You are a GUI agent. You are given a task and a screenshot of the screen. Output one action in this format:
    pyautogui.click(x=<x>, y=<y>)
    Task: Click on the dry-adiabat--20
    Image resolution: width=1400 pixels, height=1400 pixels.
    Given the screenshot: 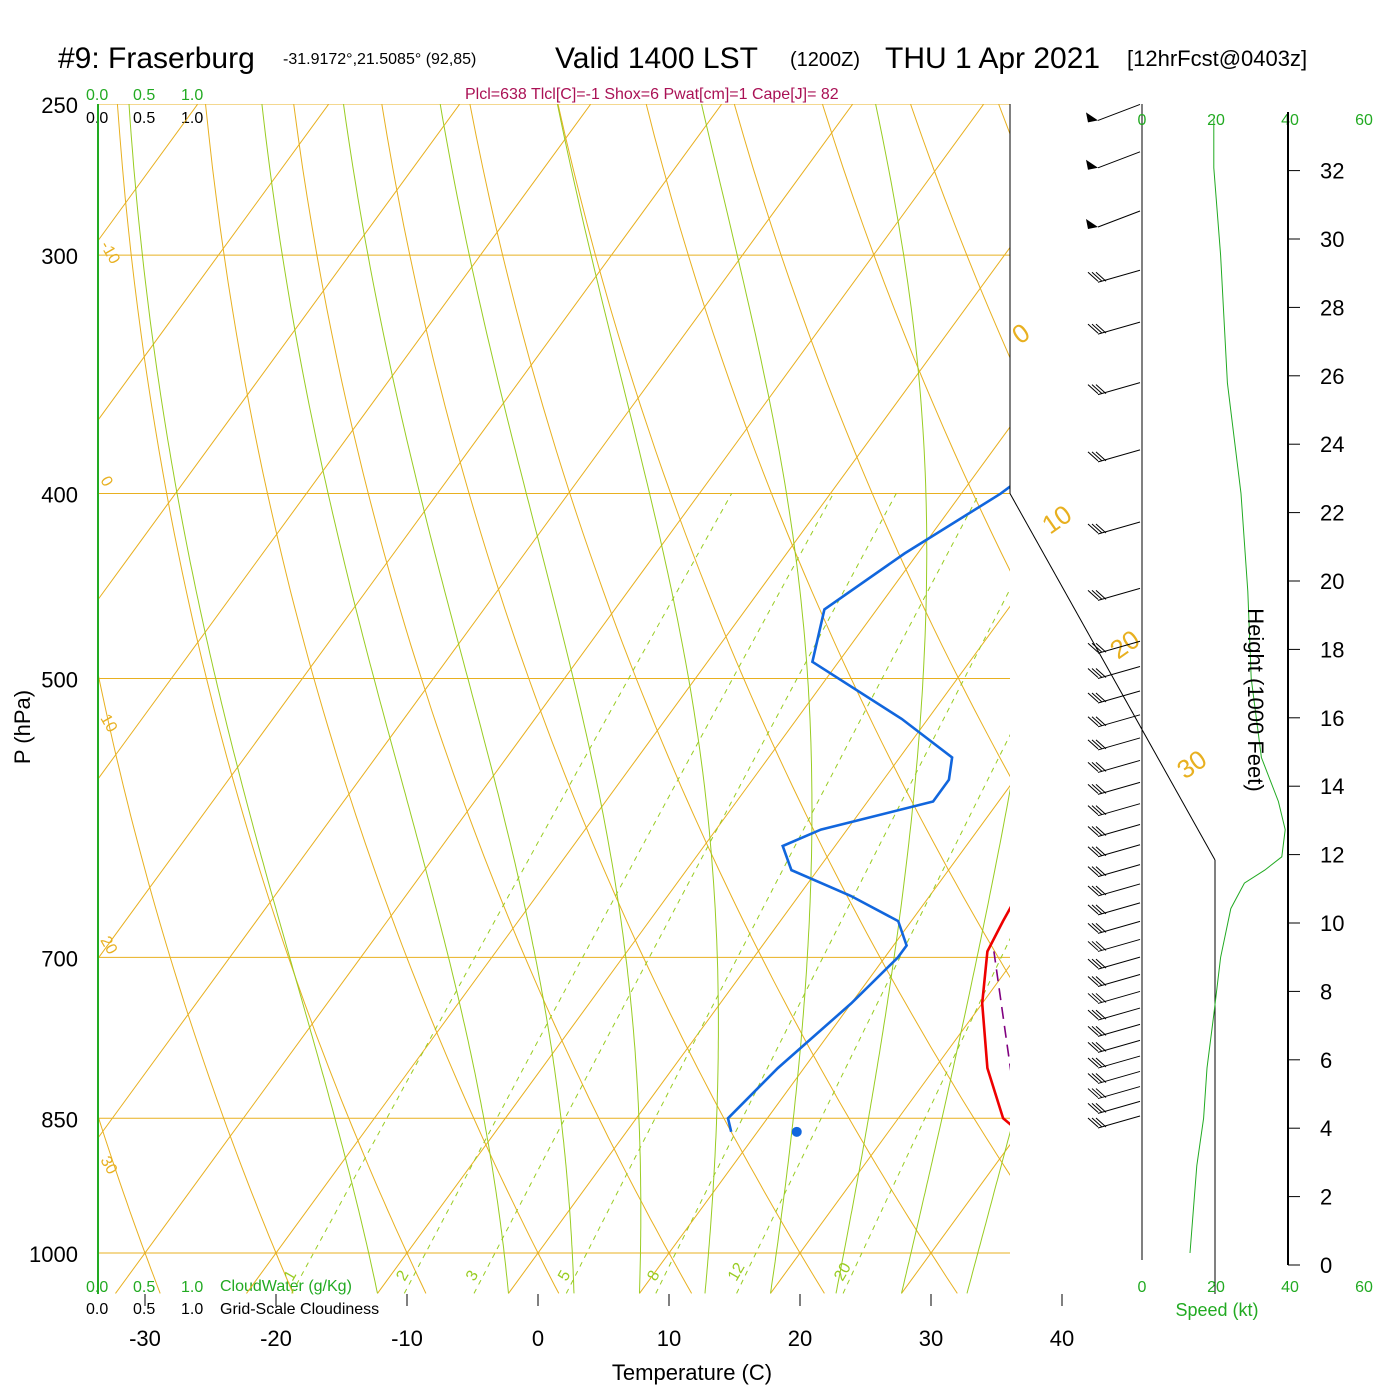 What is the action you would take?
    pyautogui.click(x=196, y=982)
    